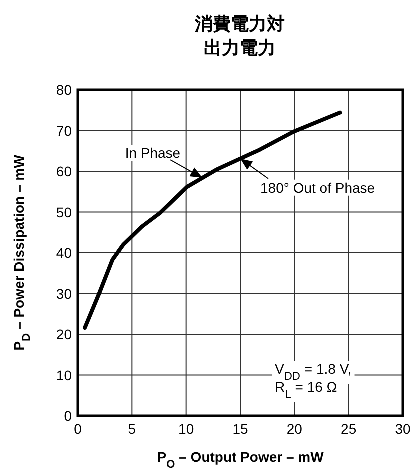 The height and width of the screenshot is (473, 414). Describe the element at coordinates (78, 429) in the screenshot. I see `x-tick-label: 0` at that location.